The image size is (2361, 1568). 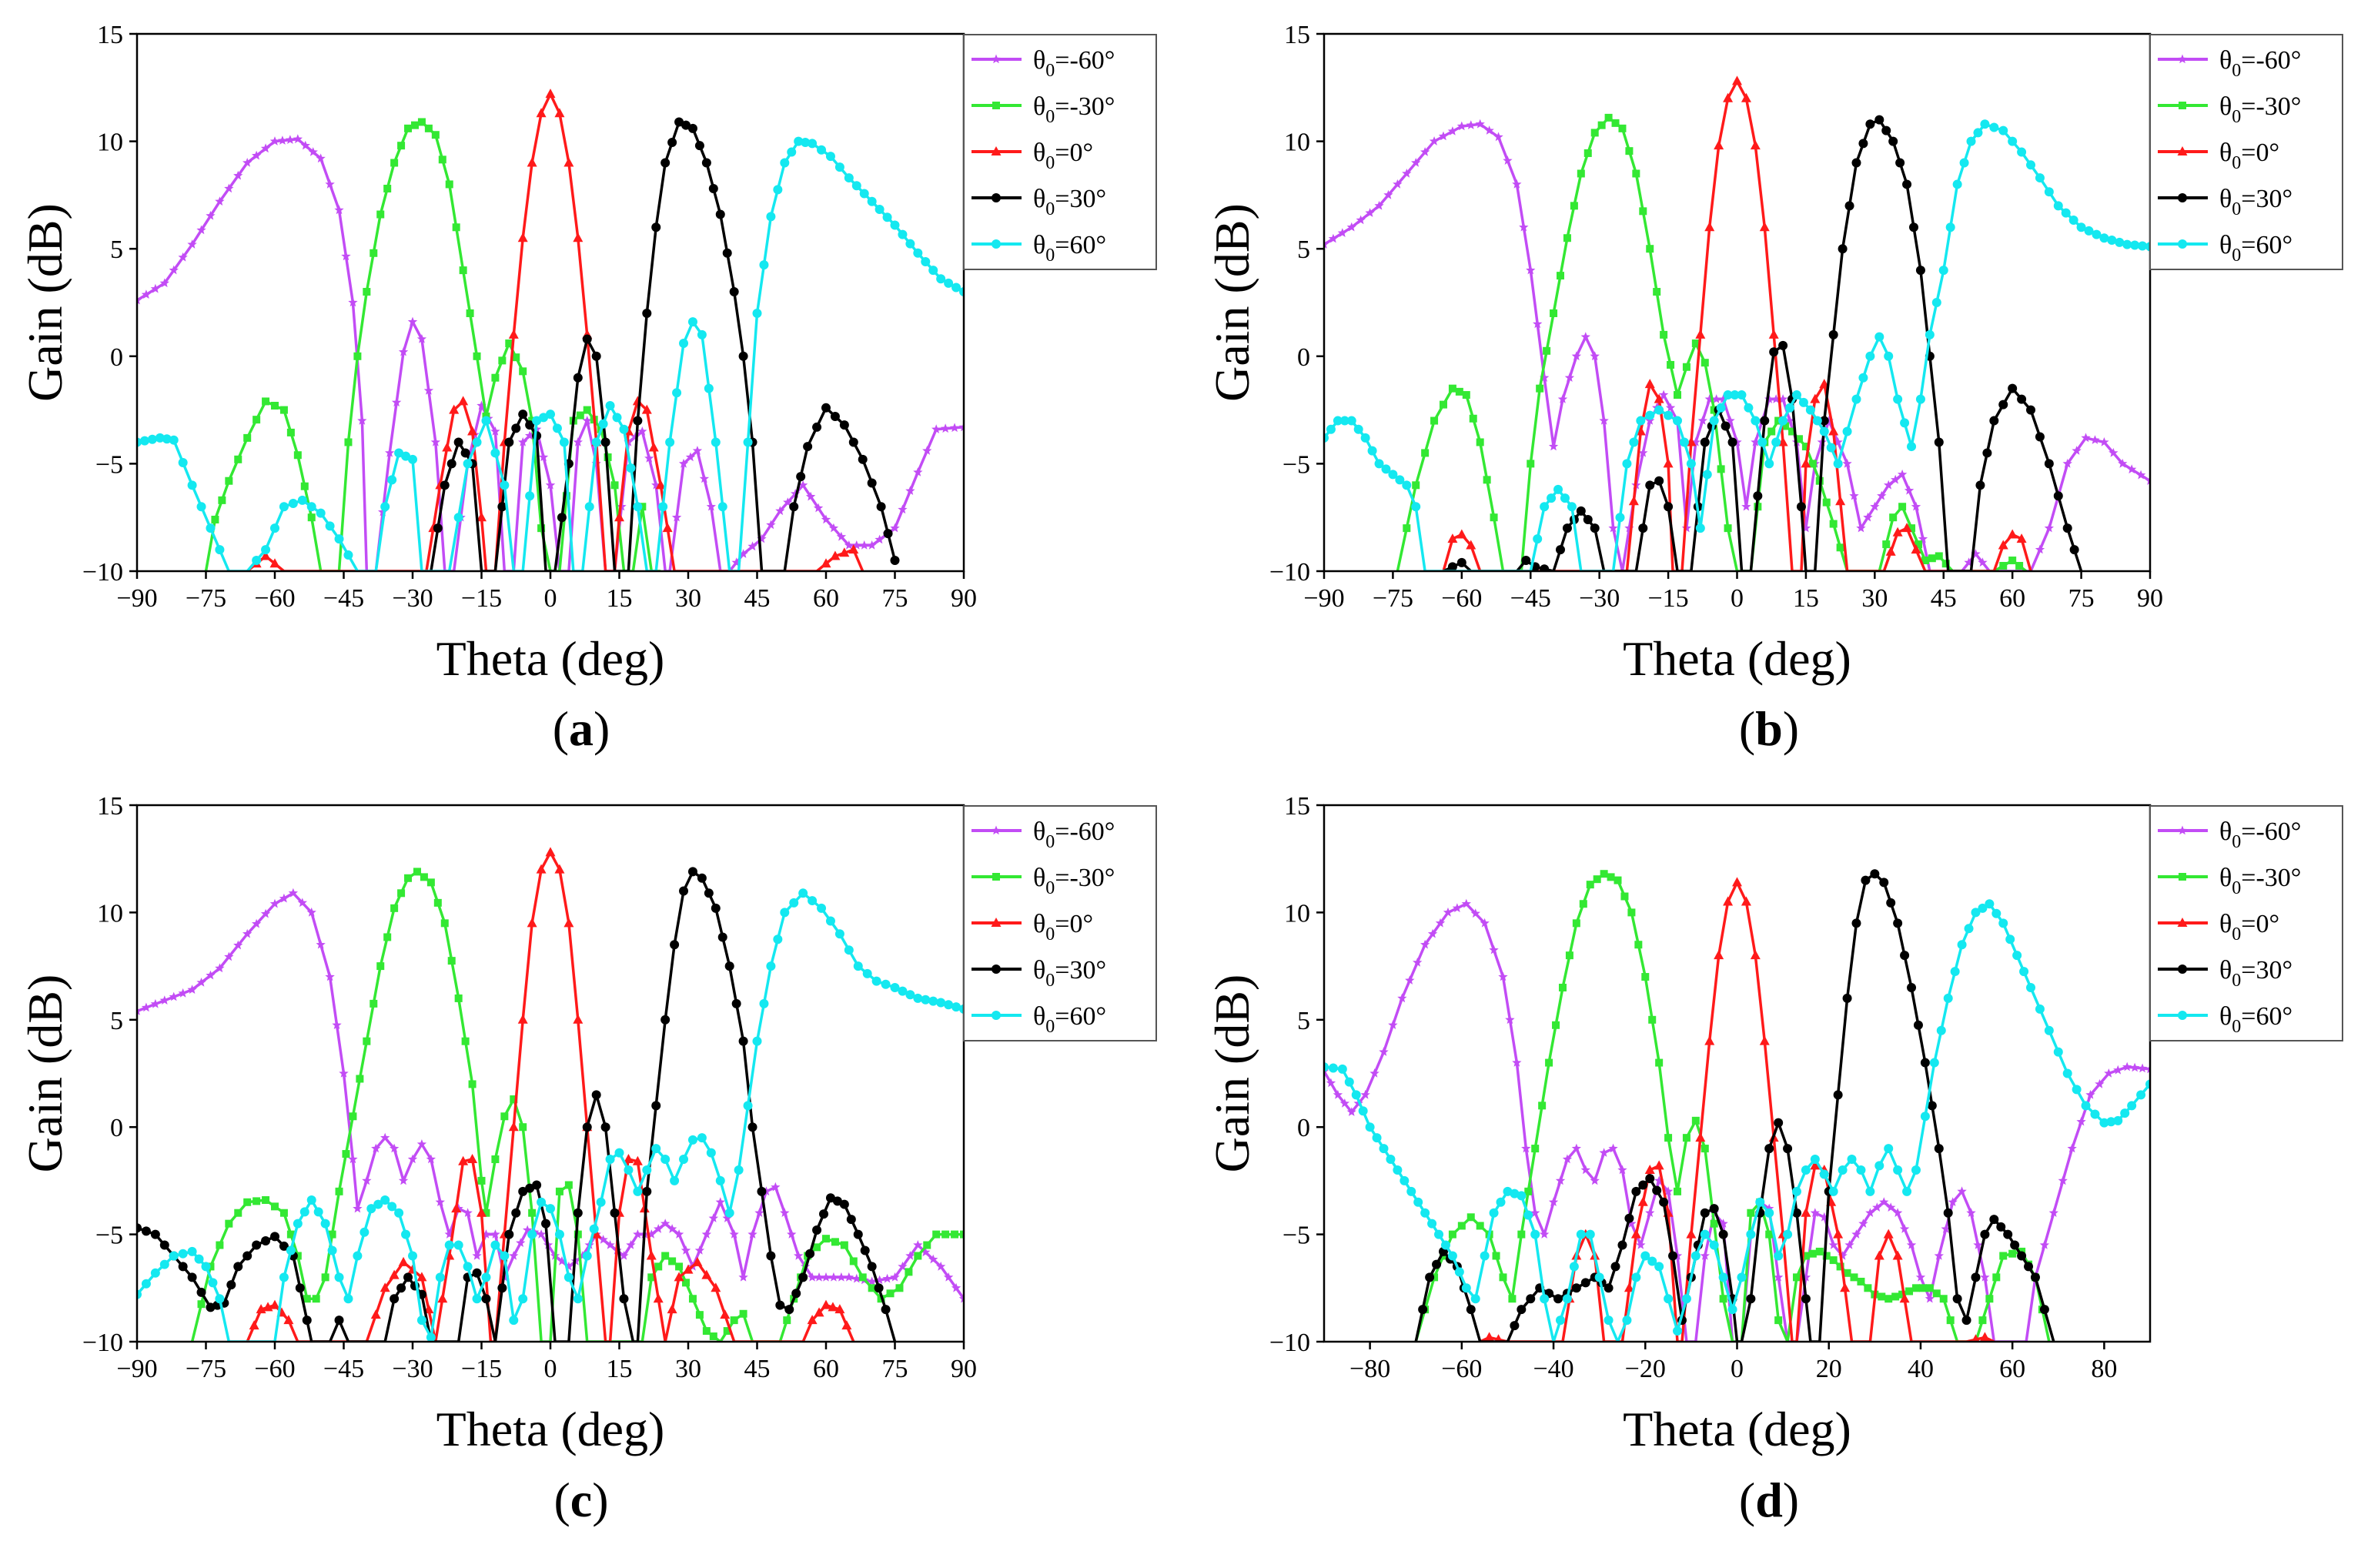 I want to click on legend-item-2: θ0=-30°, so click(x=1043, y=109).